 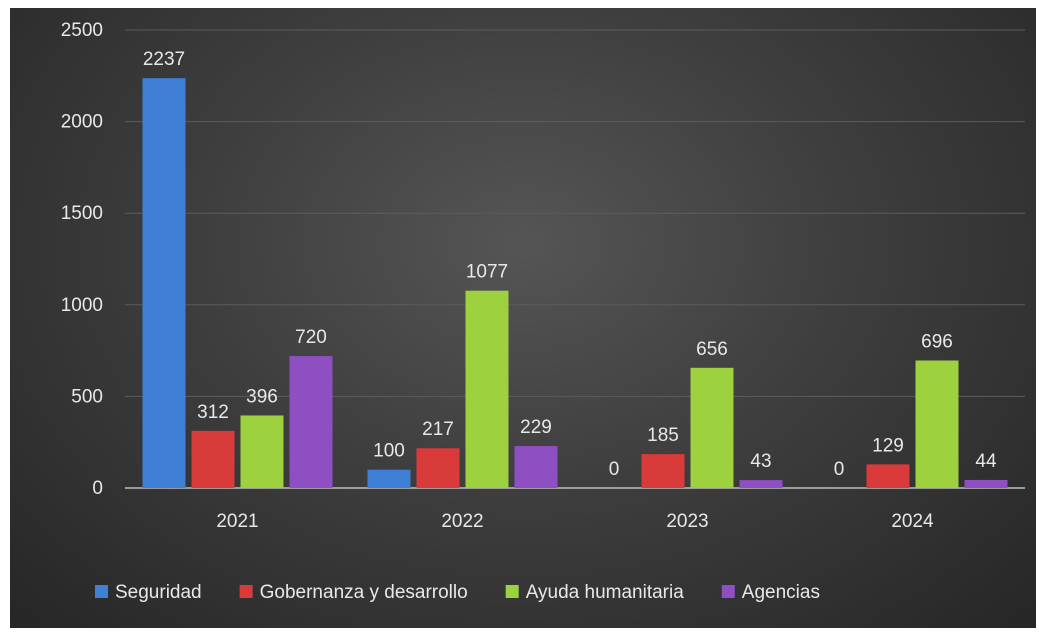 I want to click on legend-label: Seguridad, so click(x=158, y=592).